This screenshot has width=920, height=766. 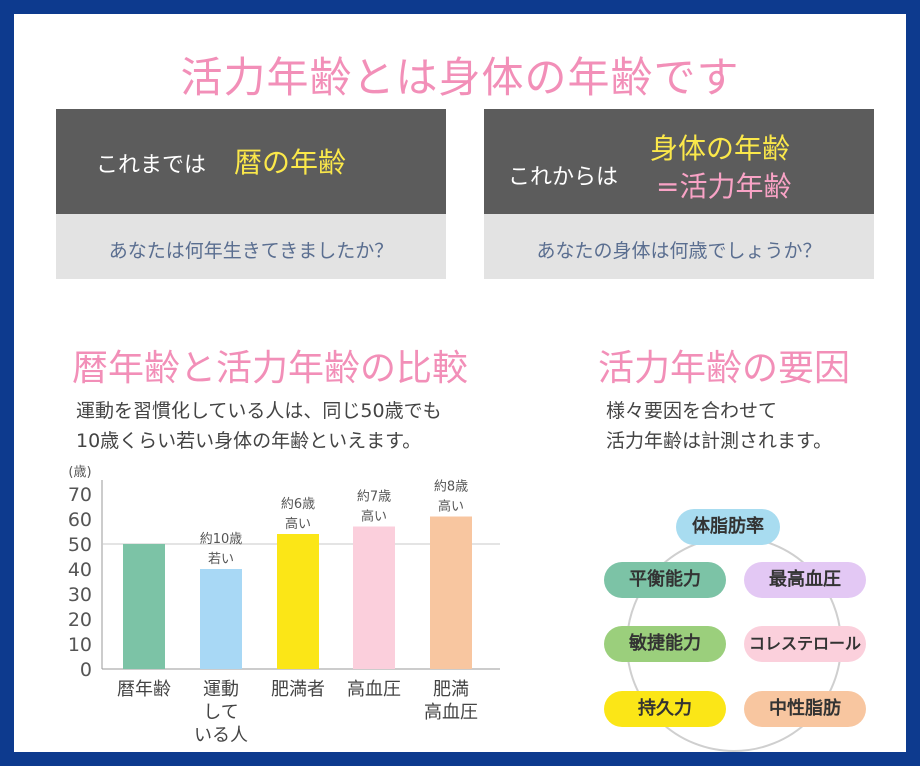 What do you see at coordinates (805, 709) in the screenshot?
I see `factor-pill: 中性脂肪` at bounding box center [805, 709].